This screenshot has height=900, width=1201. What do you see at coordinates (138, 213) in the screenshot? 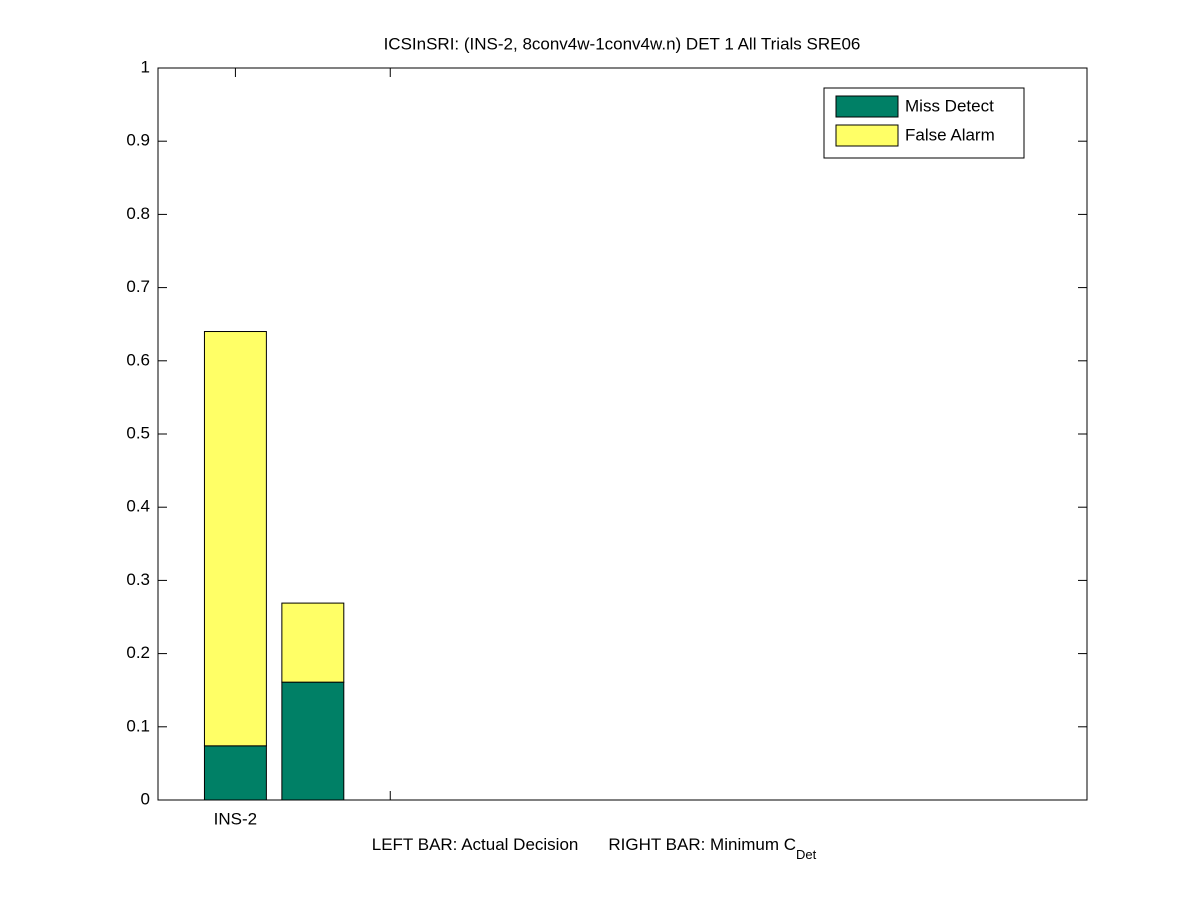
I see `y-tick-label: 0.8` at bounding box center [138, 213].